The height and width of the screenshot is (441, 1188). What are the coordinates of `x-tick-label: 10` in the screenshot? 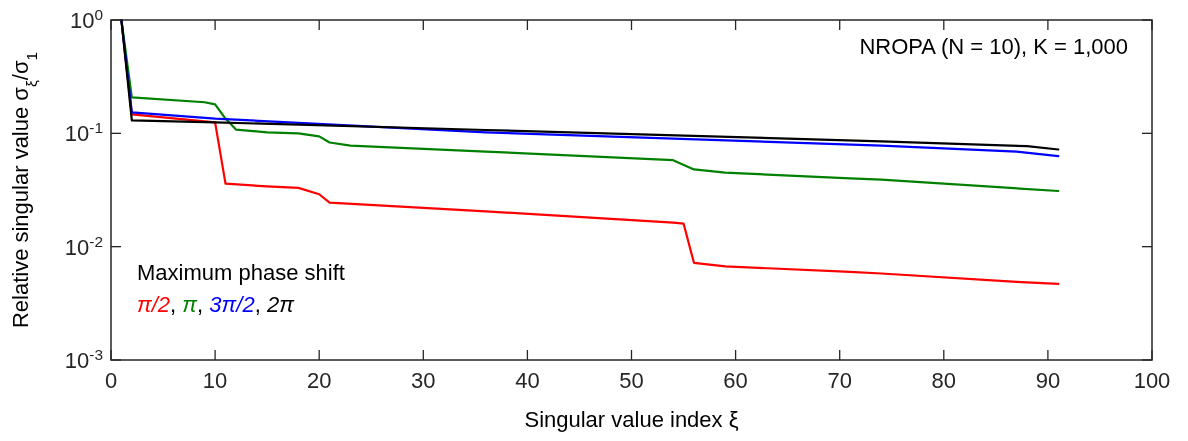 It's located at (215, 380).